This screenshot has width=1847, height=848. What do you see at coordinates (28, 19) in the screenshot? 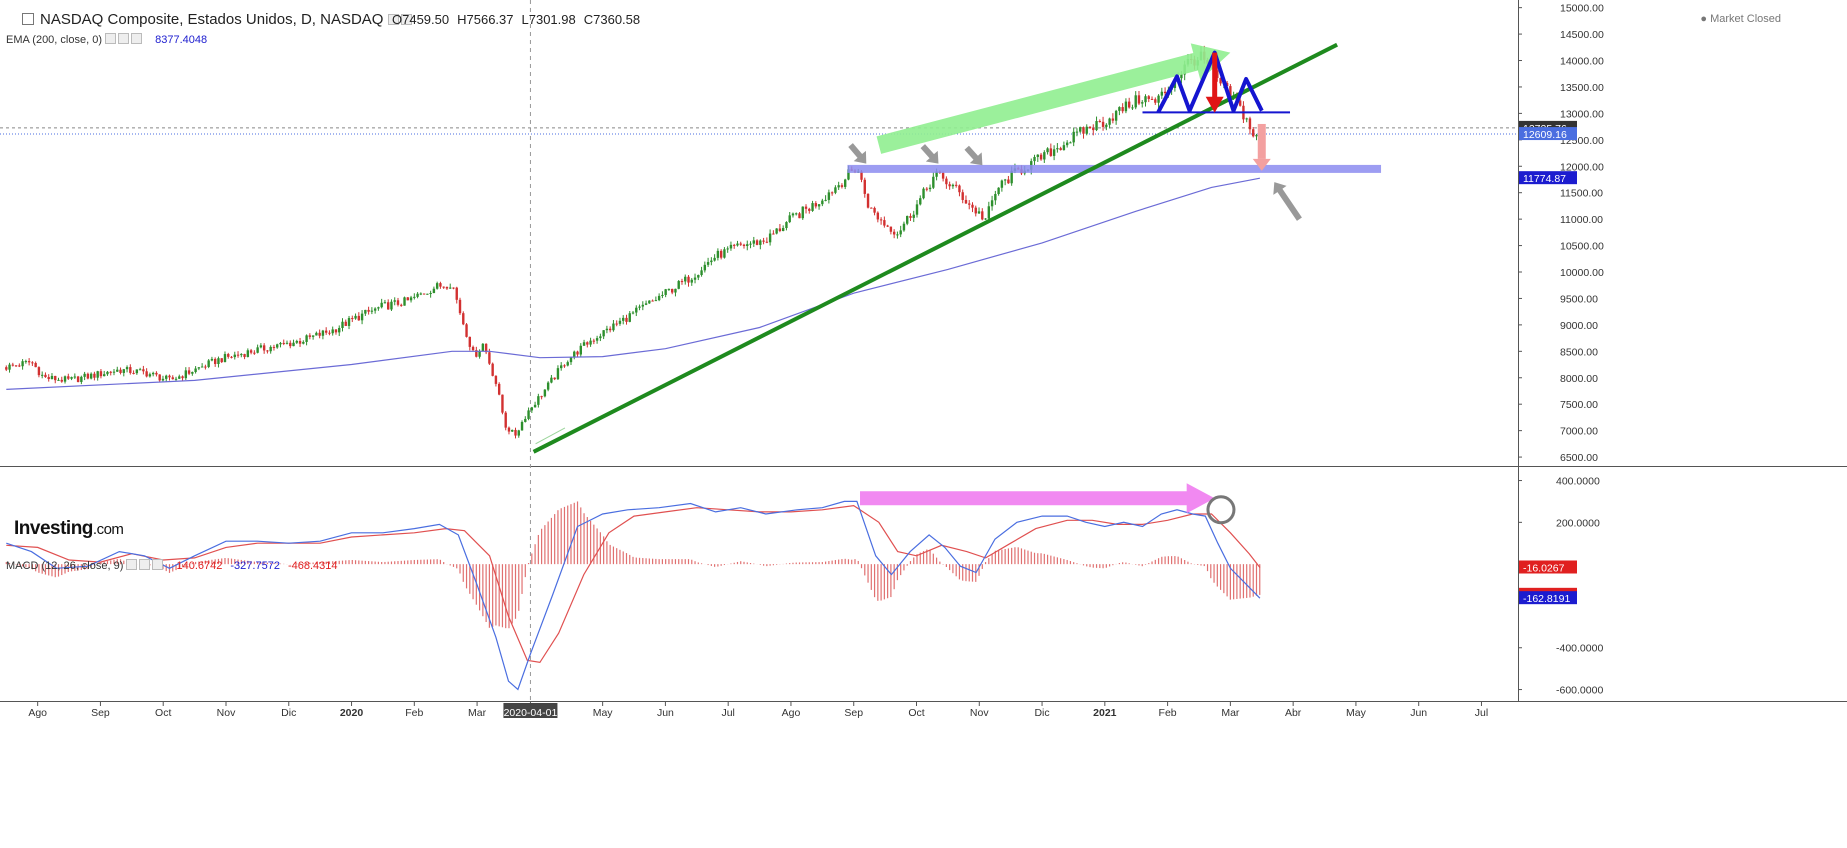
I see `collapse-icon` at bounding box center [28, 19].